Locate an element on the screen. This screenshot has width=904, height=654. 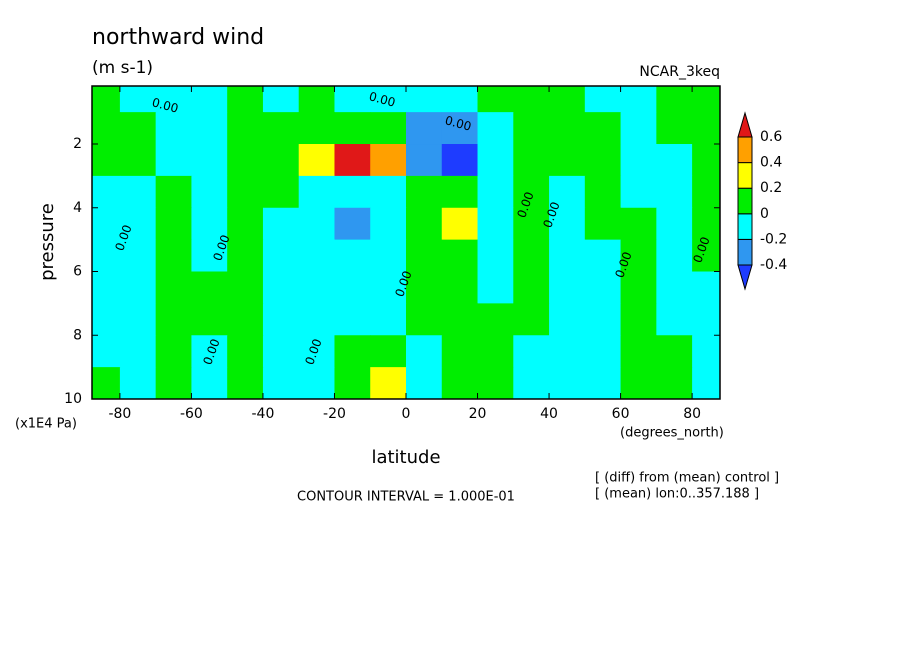
x-tick-label: 80 is located at coordinates (692, 414).